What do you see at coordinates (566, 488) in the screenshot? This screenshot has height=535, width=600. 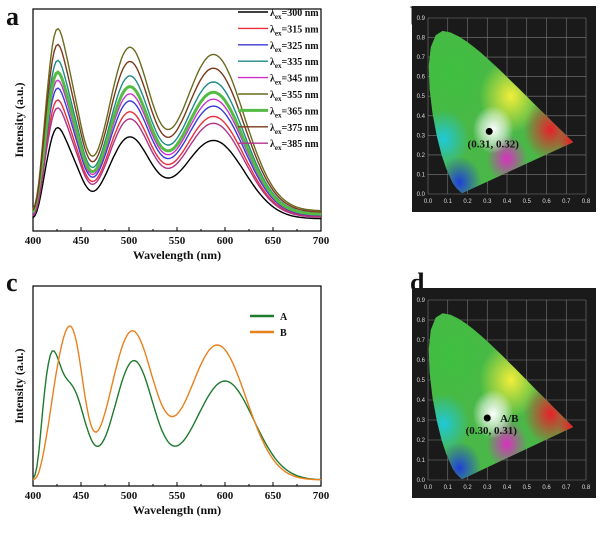 I see `d-xtick-label: 0.7` at bounding box center [566, 488].